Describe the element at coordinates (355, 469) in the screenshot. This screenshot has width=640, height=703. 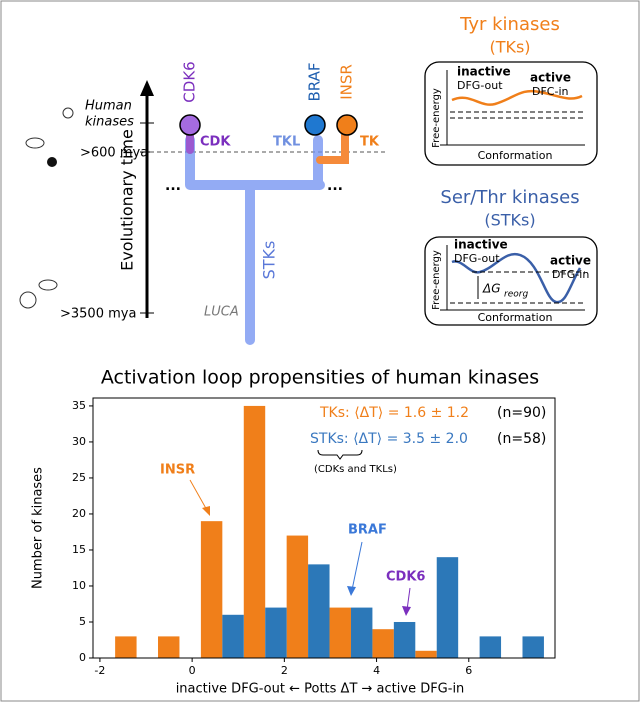
I see `legend-note: (CDKs and TKLs)` at that location.